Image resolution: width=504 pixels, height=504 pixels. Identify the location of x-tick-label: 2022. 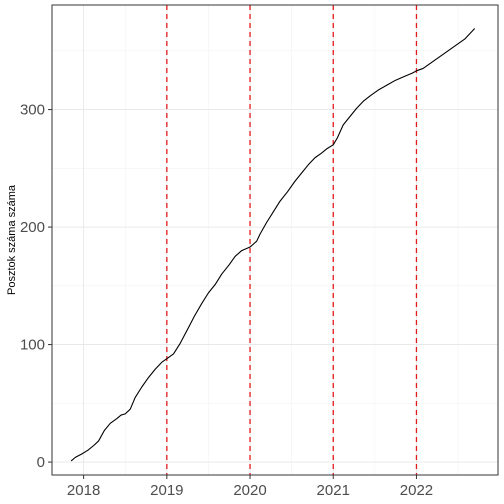
(416, 490).